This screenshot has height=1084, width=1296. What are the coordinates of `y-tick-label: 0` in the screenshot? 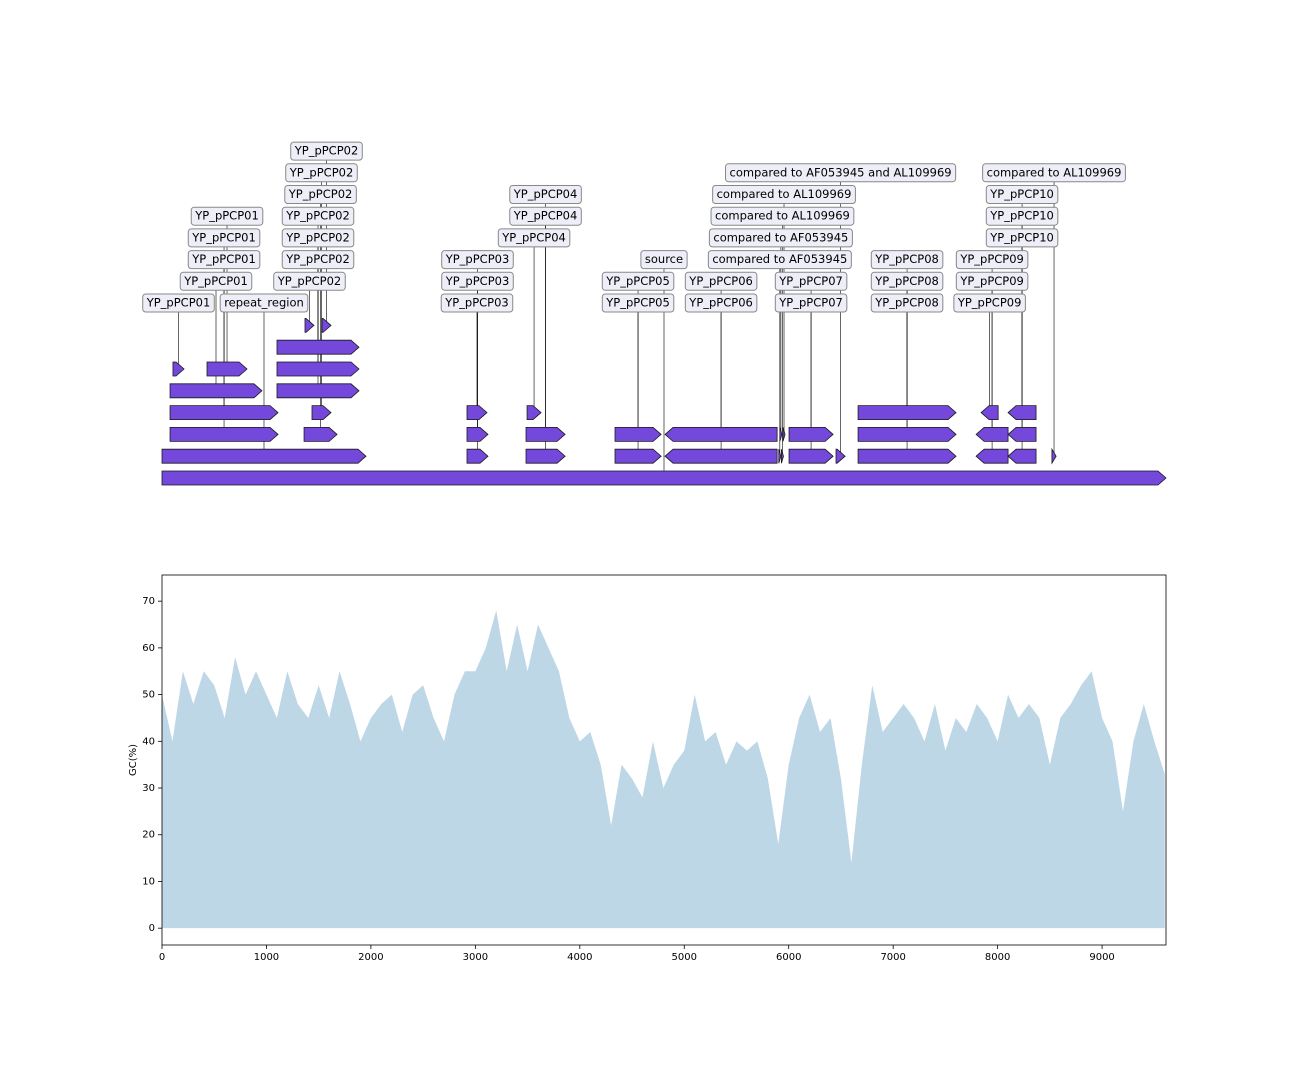 It's located at (152, 928).